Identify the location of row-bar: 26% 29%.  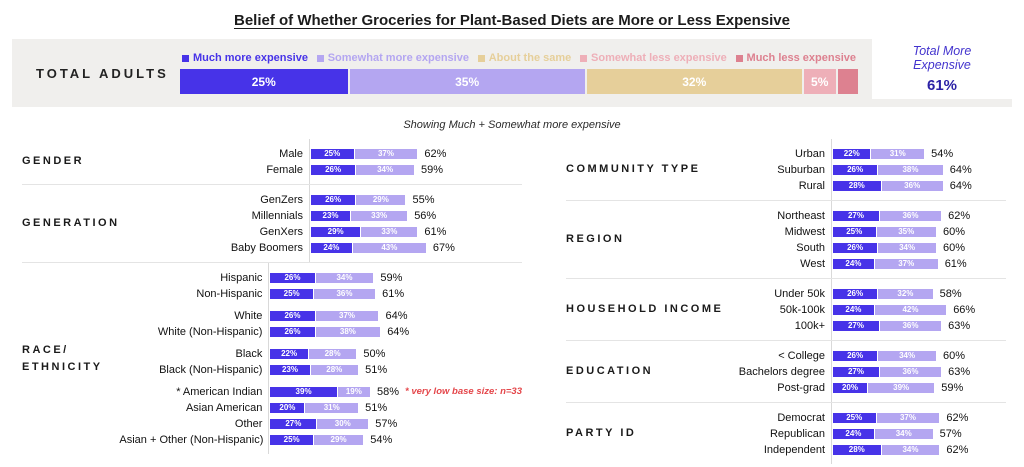
(358, 199).